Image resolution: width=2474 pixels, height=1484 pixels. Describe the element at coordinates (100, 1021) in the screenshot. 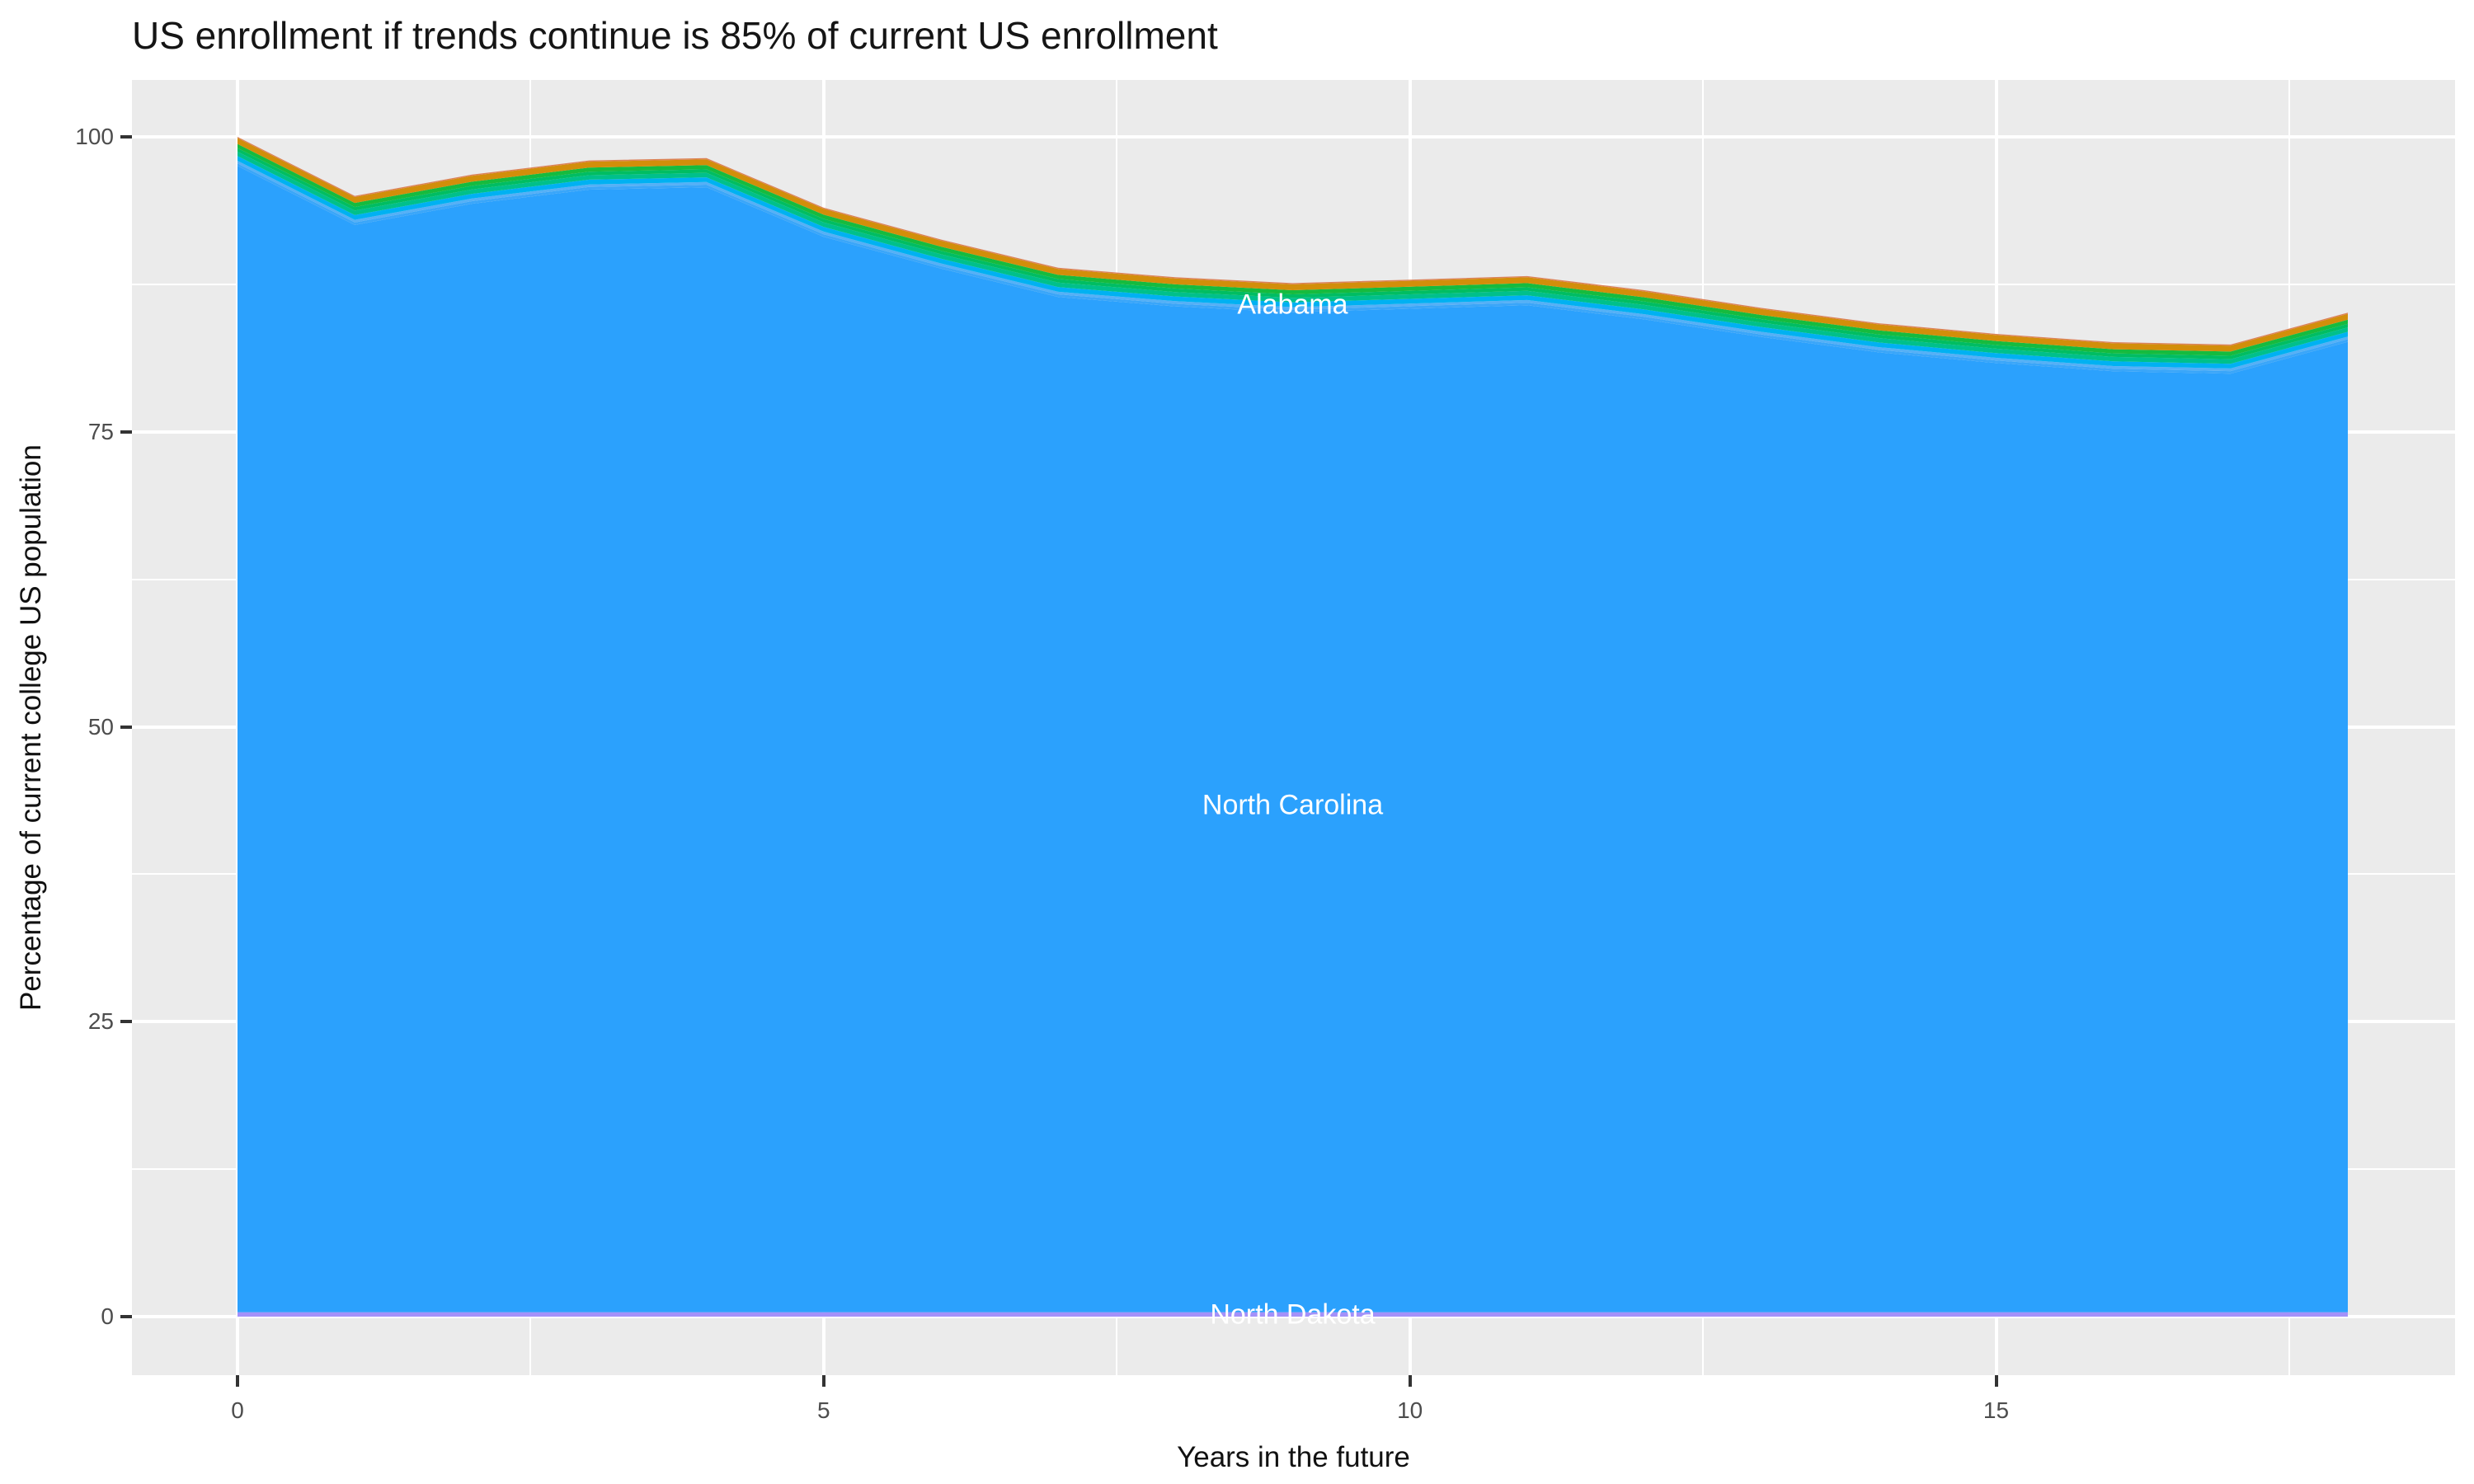

I see `y-tick-label: 25` at that location.